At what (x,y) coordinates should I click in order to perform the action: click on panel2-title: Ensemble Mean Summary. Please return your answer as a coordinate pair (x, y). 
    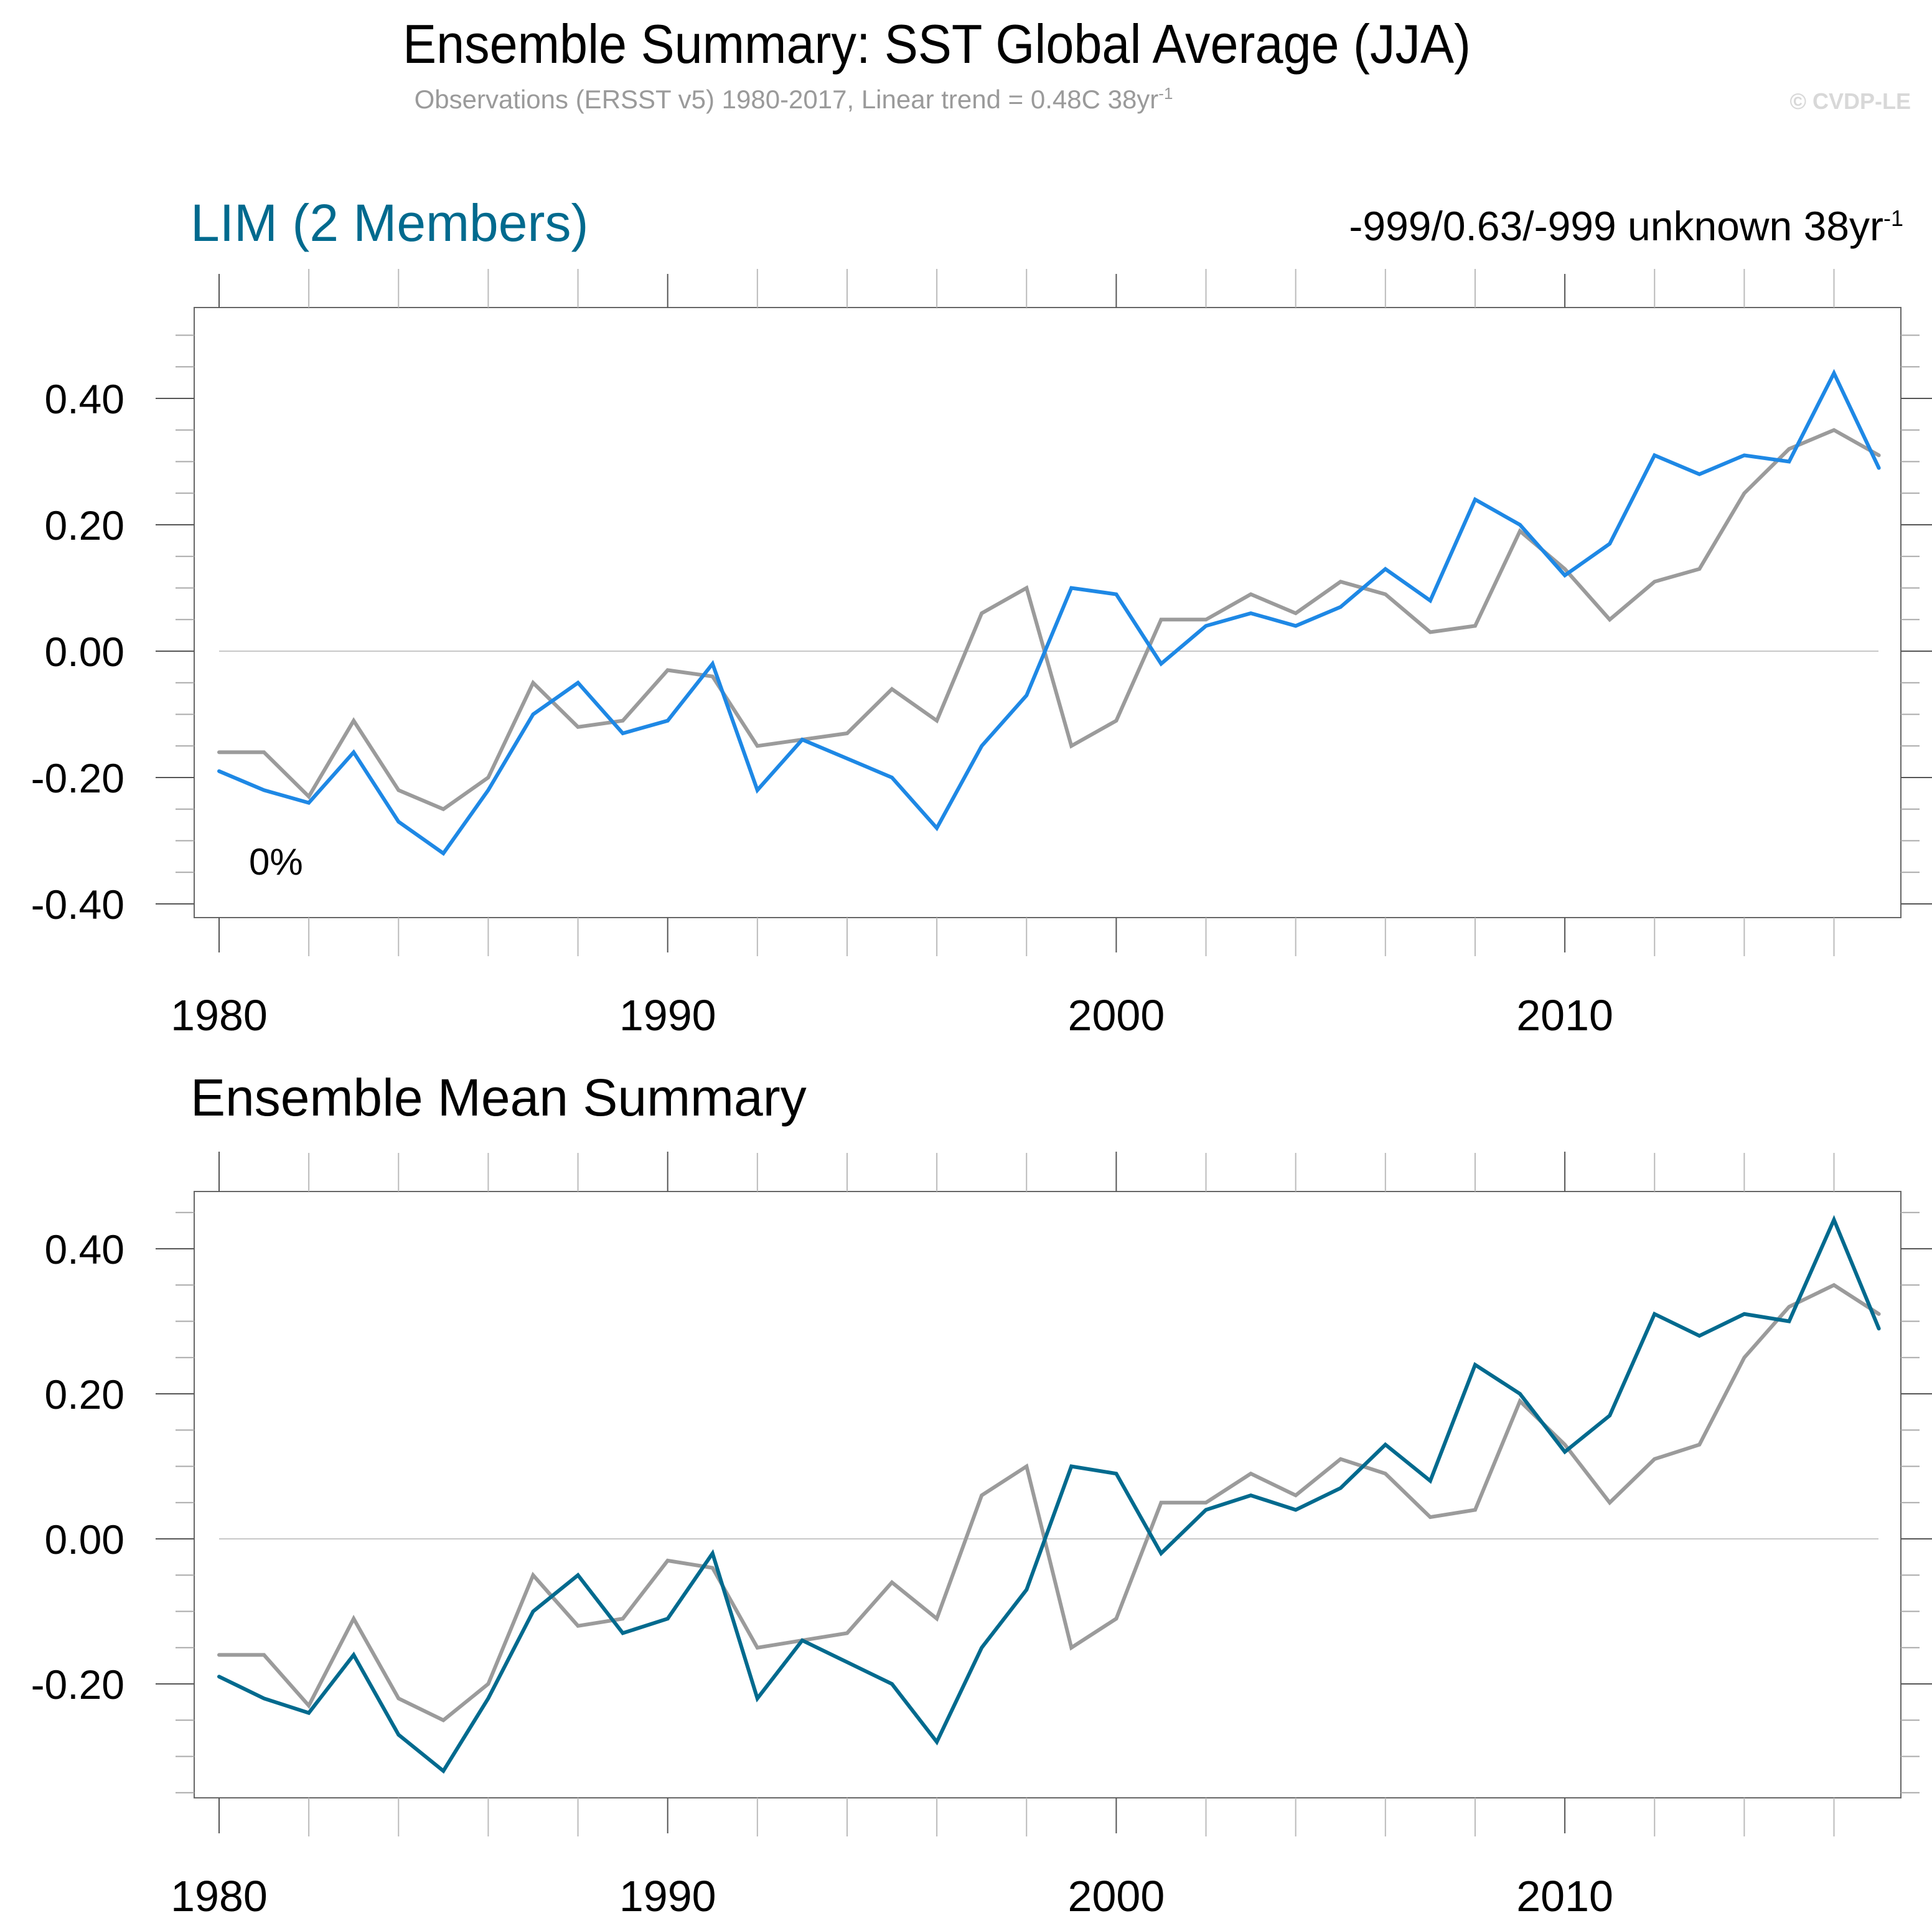
    Looking at the image, I should click on (498, 1097).